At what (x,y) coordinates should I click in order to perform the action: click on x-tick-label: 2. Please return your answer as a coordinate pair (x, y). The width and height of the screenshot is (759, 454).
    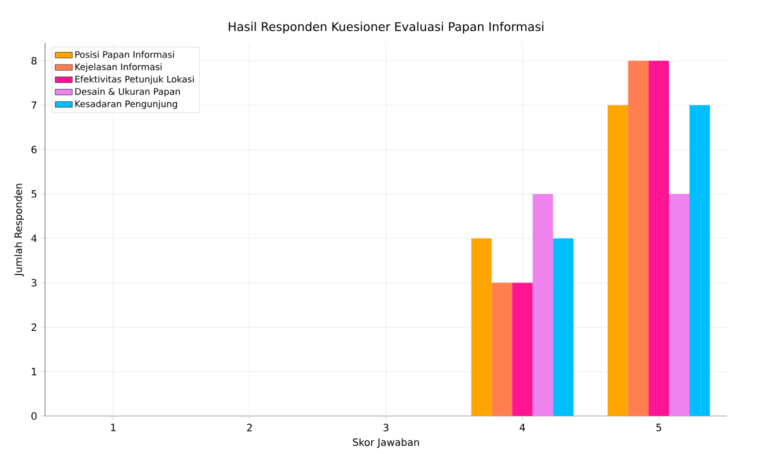
    Looking at the image, I should click on (249, 428).